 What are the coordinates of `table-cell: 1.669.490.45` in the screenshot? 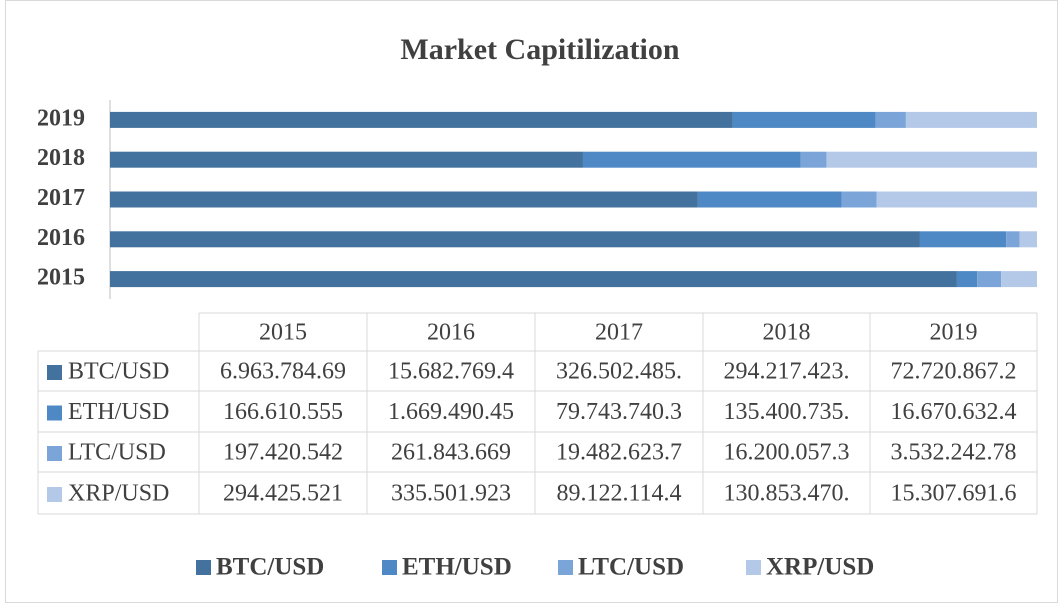 It's located at (451, 412).